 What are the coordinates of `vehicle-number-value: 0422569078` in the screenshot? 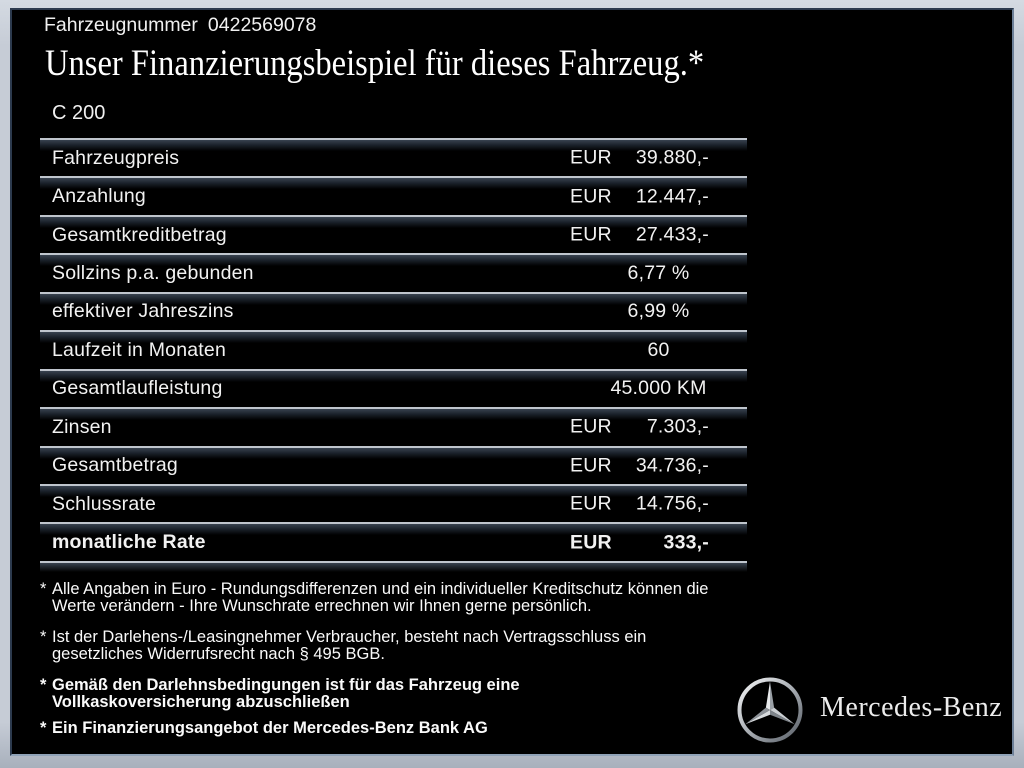 It's located at (262, 25).